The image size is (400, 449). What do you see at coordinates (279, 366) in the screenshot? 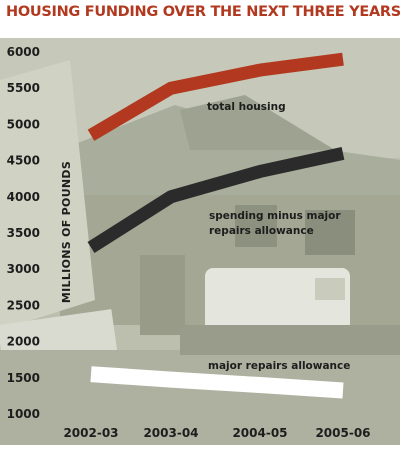
I see `series-label: major repairs allowance` at bounding box center [279, 366].